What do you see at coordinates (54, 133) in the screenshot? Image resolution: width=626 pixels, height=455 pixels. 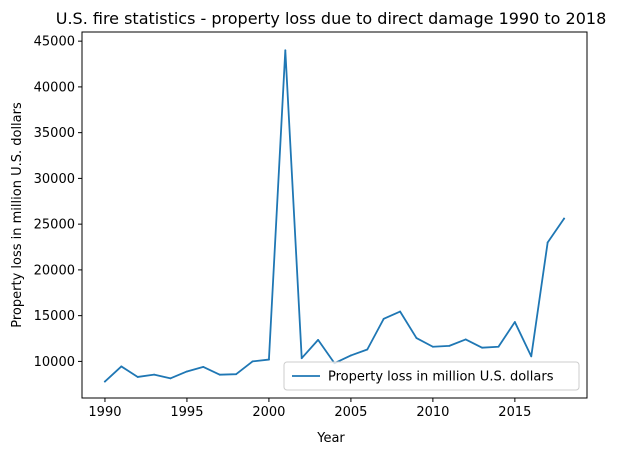 I see `y-tick-label: 35000` at bounding box center [54, 133].